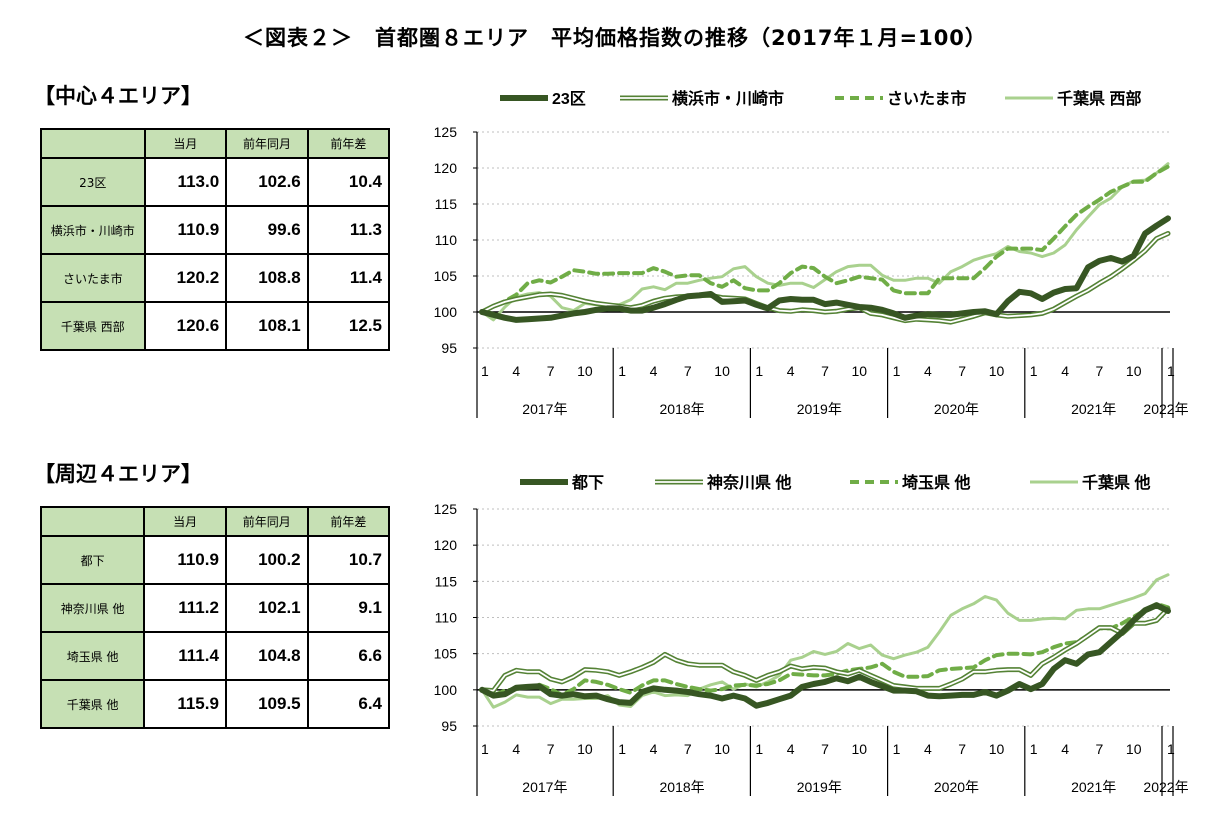 Image resolution: width=1230 pixels, height=825 pixels. Describe the element at coordinates (266, 560) in the screenshot. I see `prev-year-value: 100.2` at that location.